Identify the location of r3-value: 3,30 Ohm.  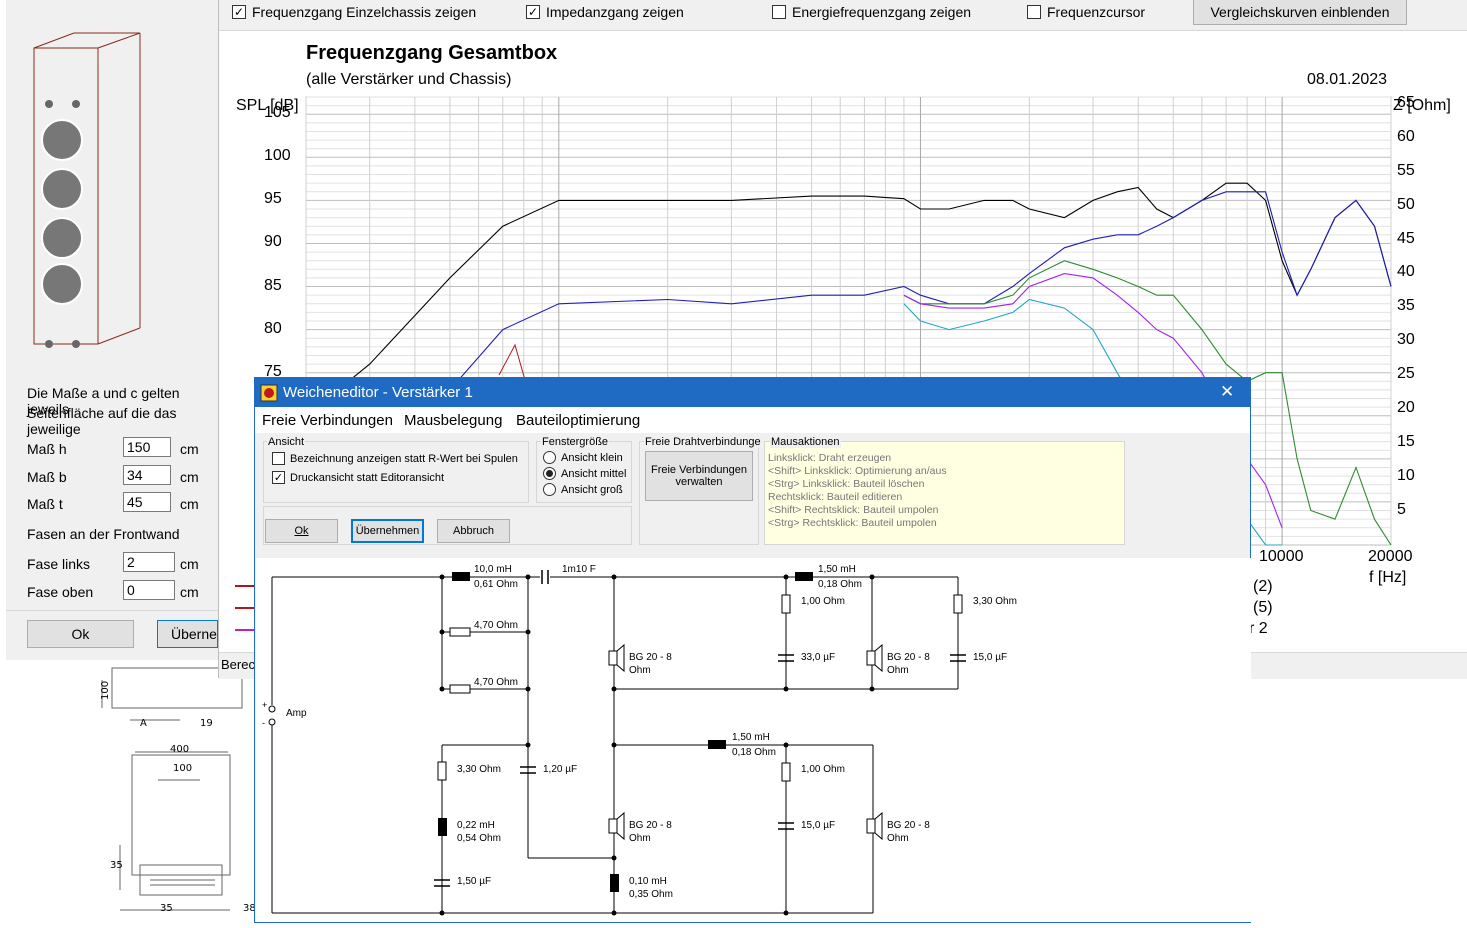
(479, 769).